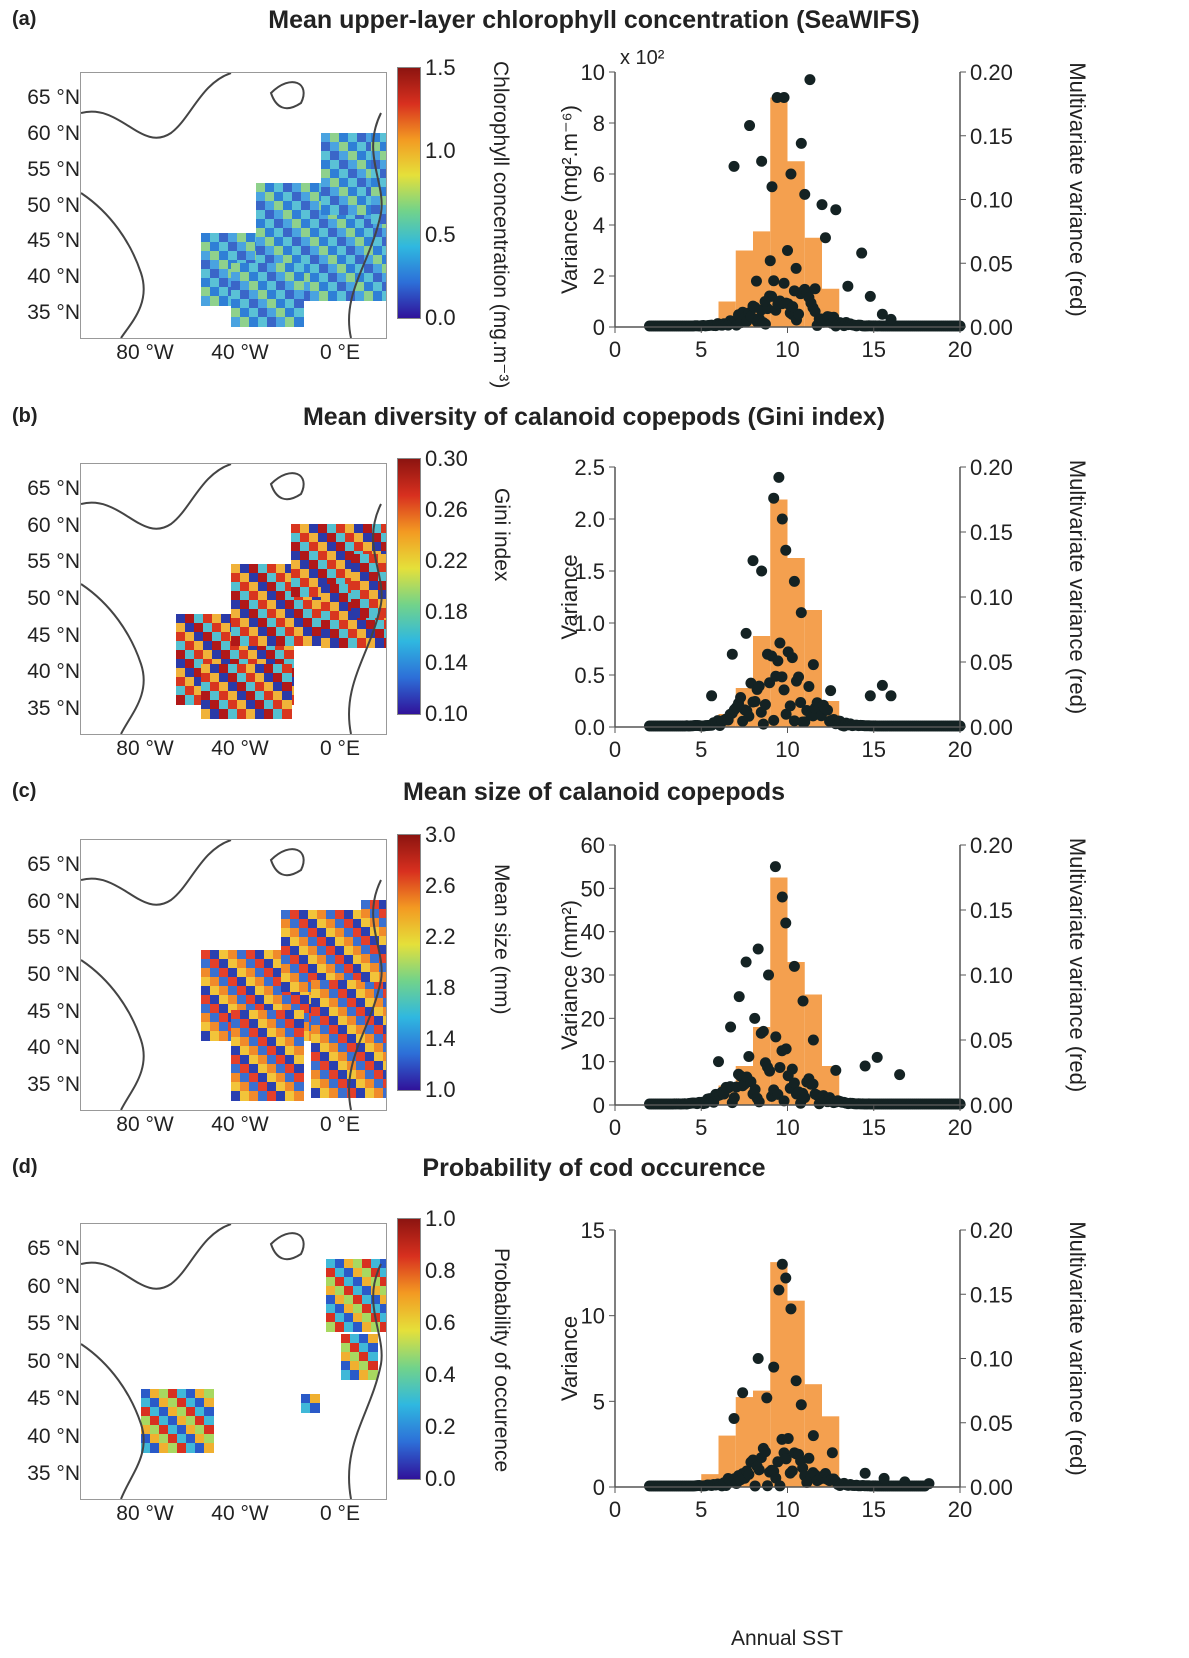  I want to click on colorbar-tick-label: 3.0, so click(440, 834).